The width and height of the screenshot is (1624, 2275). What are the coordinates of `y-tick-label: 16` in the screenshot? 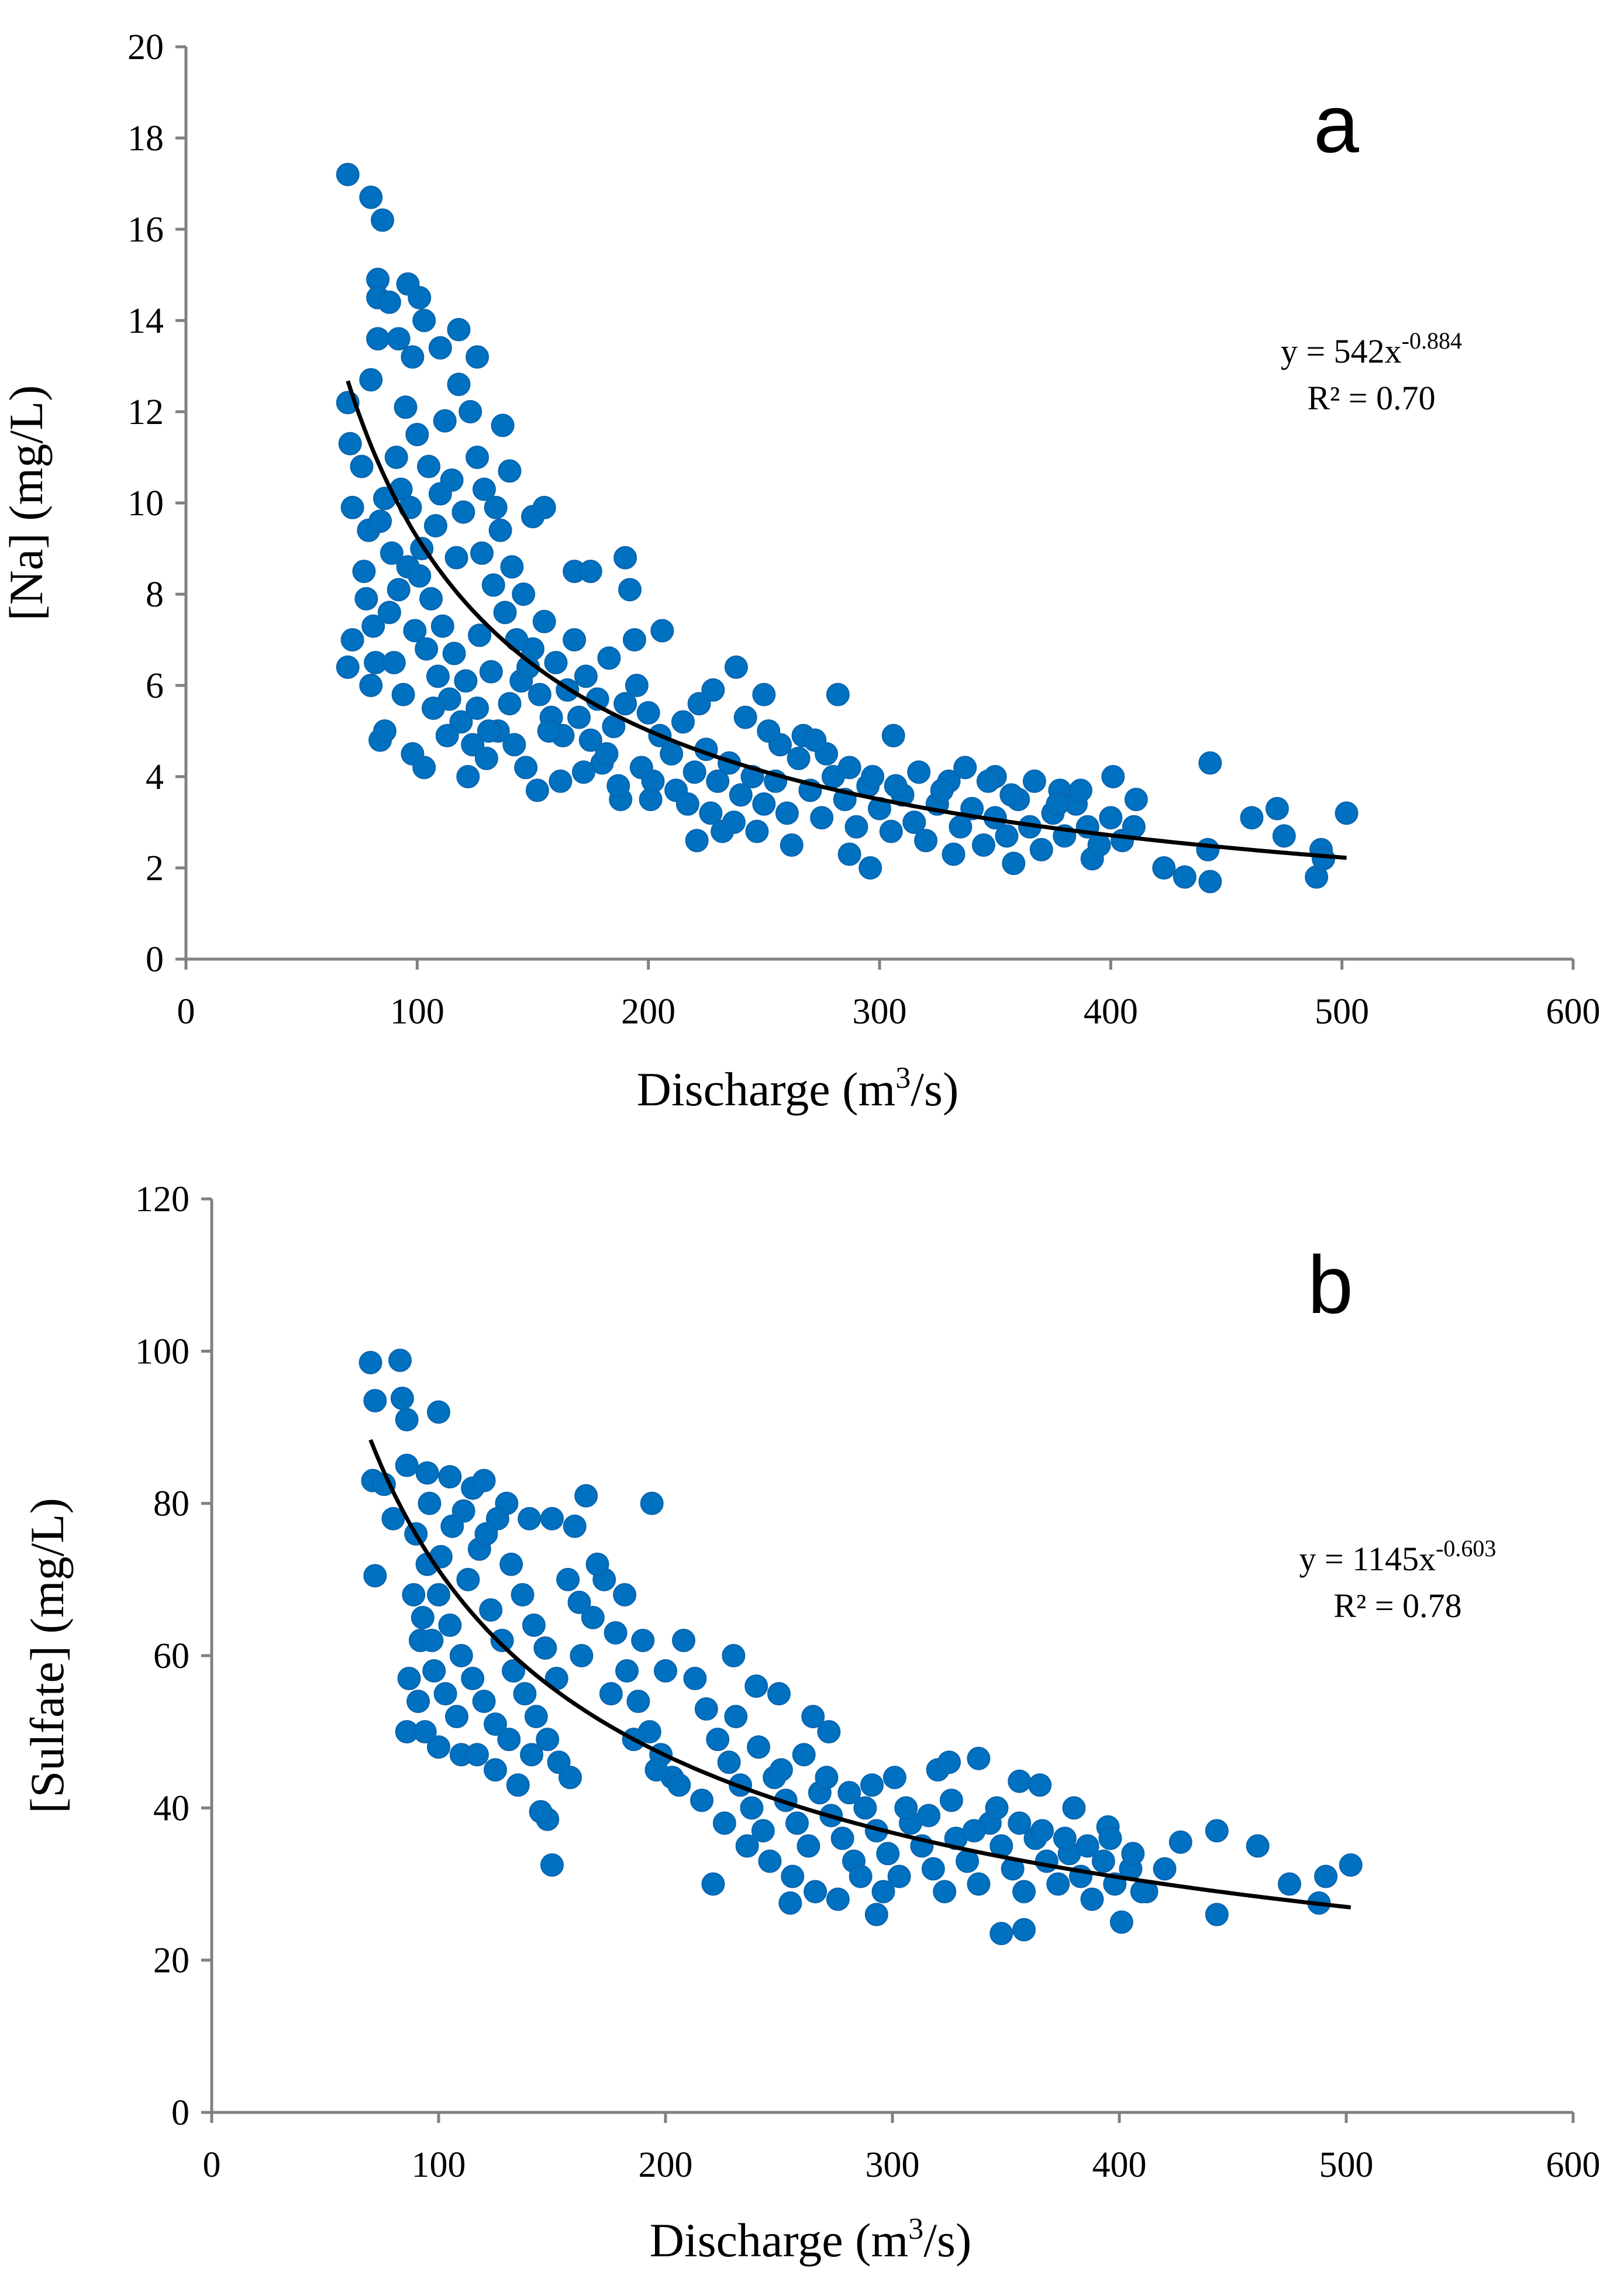 It's located at (145, 230).